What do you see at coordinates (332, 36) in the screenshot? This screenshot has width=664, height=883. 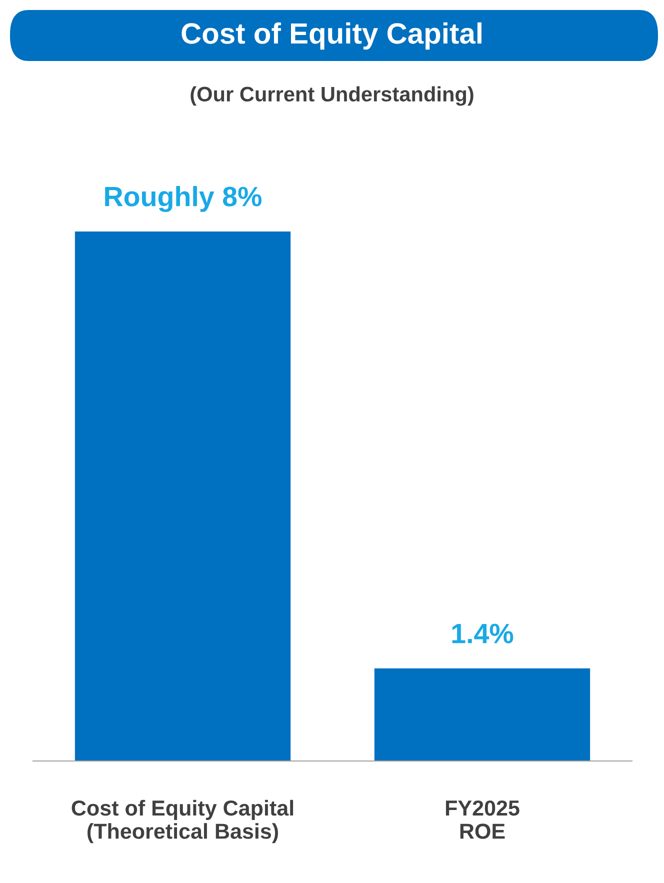 I see `chart-title: Cost of Equity Capital` at bounding box center [332, 36].